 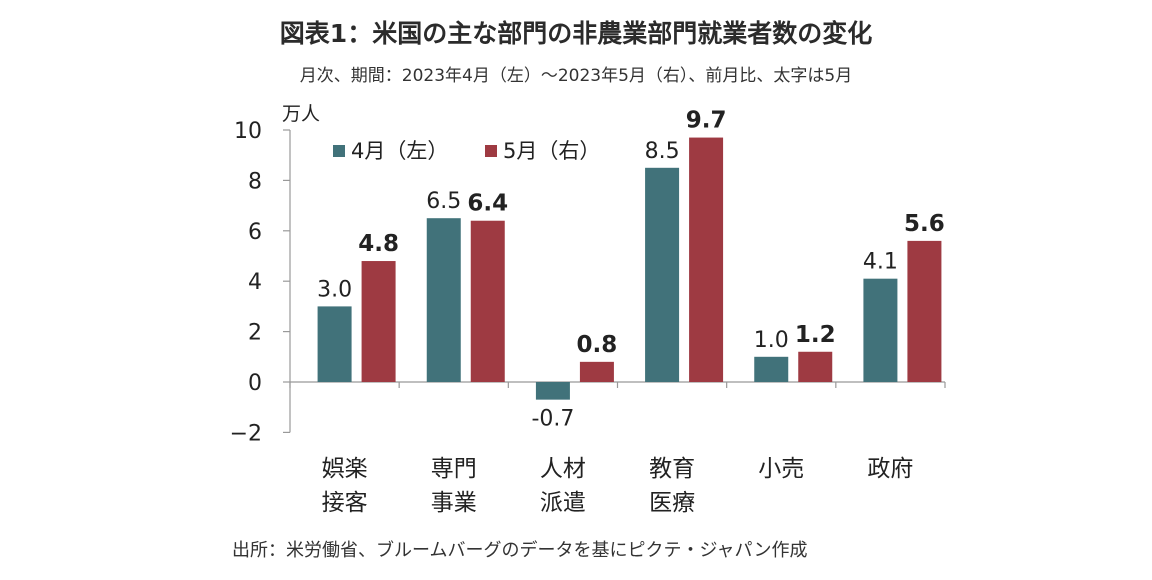 I want to click on category-label-0-line0: 娯楽, so click(x=345, y=469).